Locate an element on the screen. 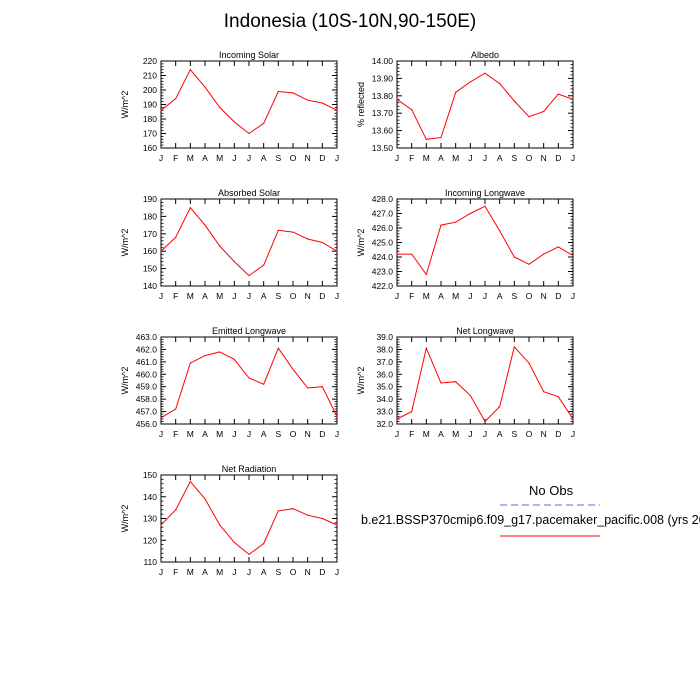 This screenshot has height=700, width=700. panel-title: Net Radiation is located at coordinates (249, 469).